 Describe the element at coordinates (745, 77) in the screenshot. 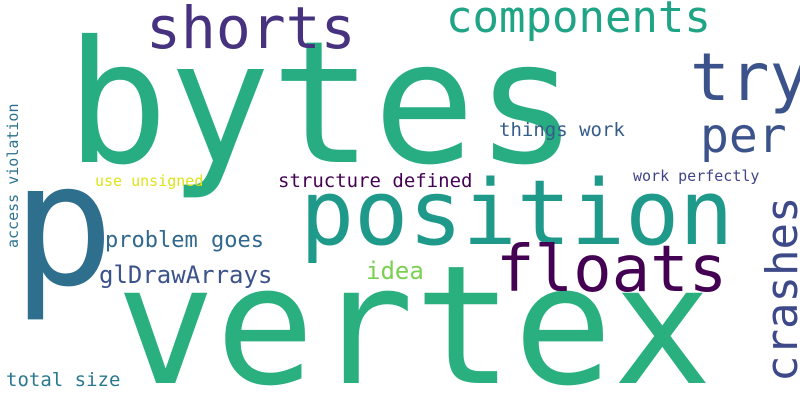

I see `word-try: try` at that location.